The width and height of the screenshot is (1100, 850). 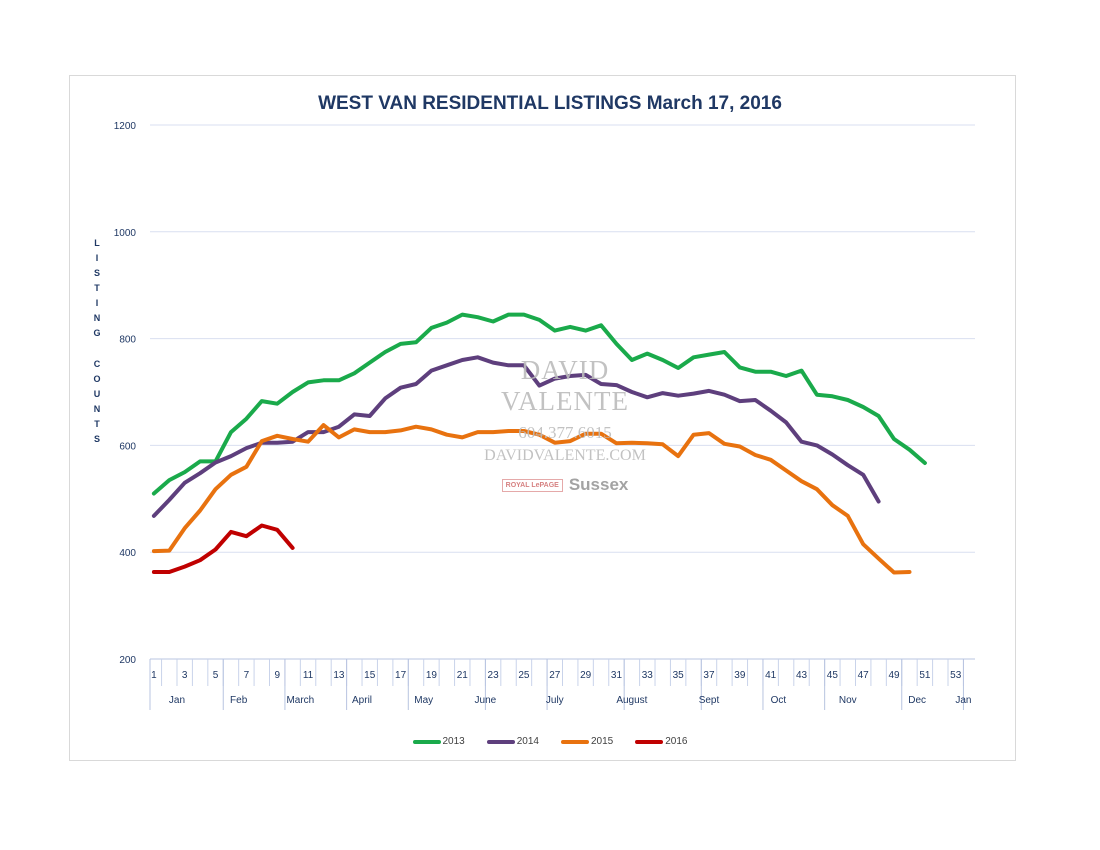 What do you see at coordinates (779, 700) in the screenshot?
I see `month-label: Oct` at bounding box center [779, 700].